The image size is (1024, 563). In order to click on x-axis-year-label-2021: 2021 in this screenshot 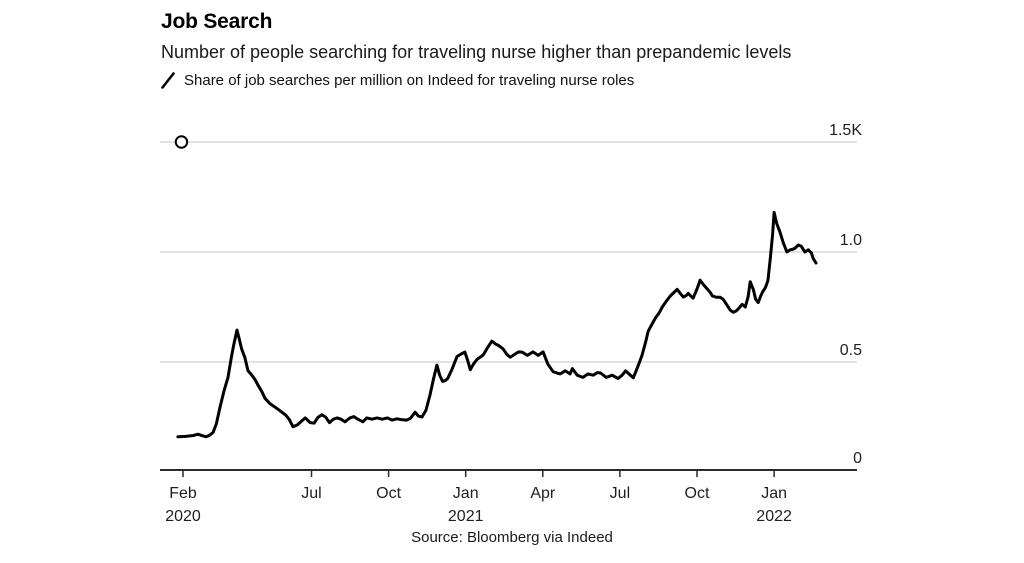, I will do `click(466, 516)`.